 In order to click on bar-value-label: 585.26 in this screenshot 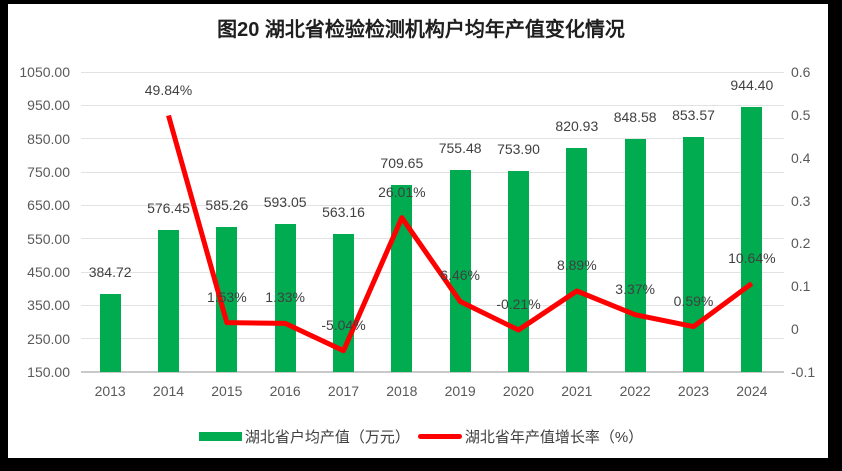, I will do `click(227, 204)`.